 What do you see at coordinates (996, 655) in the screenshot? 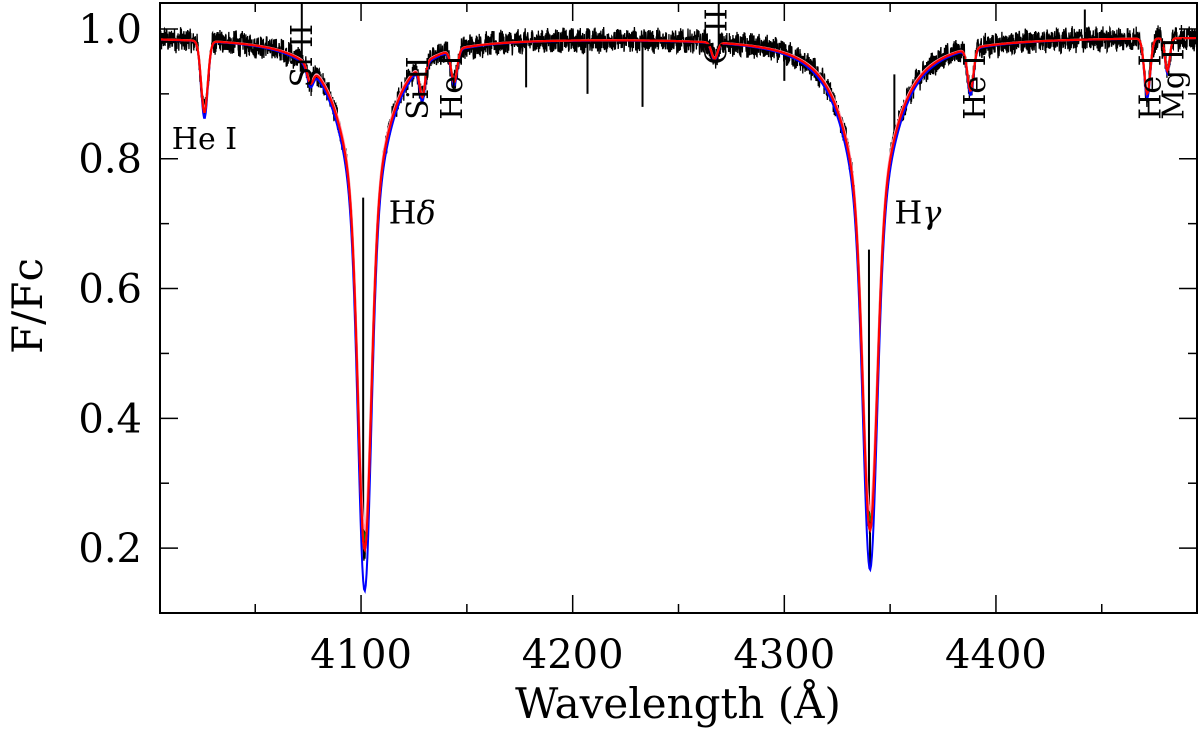
I see `x-tick-label-4400: 4400` at bounding box center [996, 655].